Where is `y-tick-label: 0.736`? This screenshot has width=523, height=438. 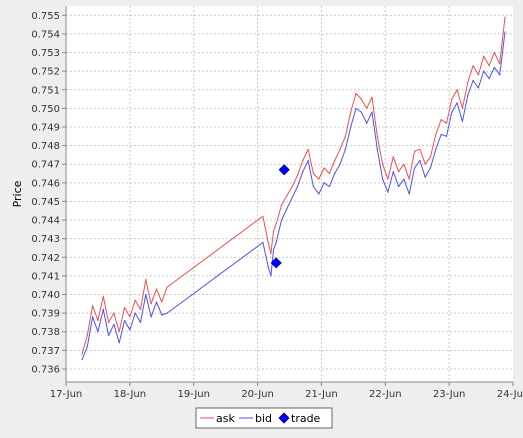
y-tick-label: 0.736 is located at coordinates (45, 369).